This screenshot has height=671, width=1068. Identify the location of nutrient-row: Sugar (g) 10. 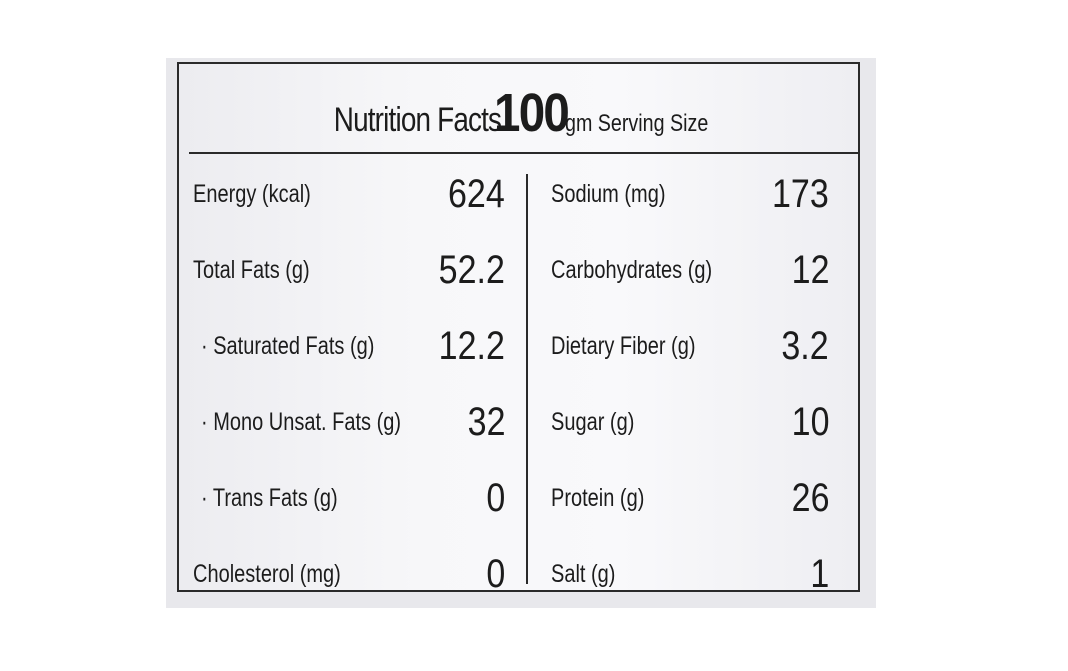
(701, 426).